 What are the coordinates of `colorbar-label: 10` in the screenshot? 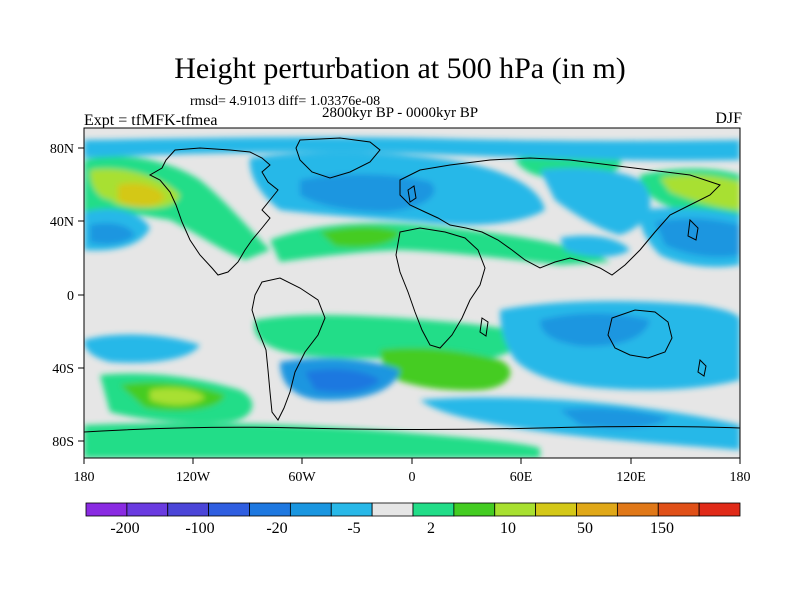 It's located at (508, 528).